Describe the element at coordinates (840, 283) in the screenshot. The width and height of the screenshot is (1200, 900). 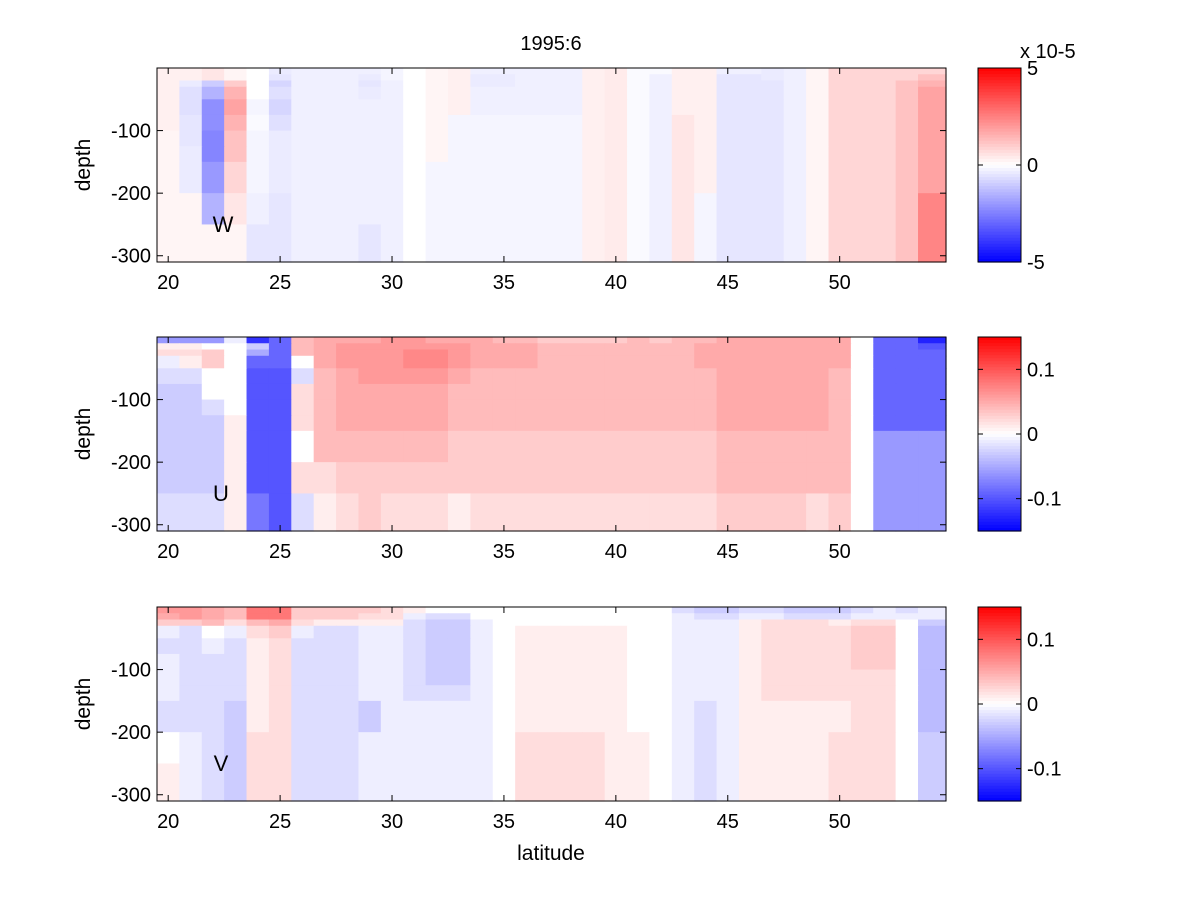
I see `x-tick-label: 50` at that location.